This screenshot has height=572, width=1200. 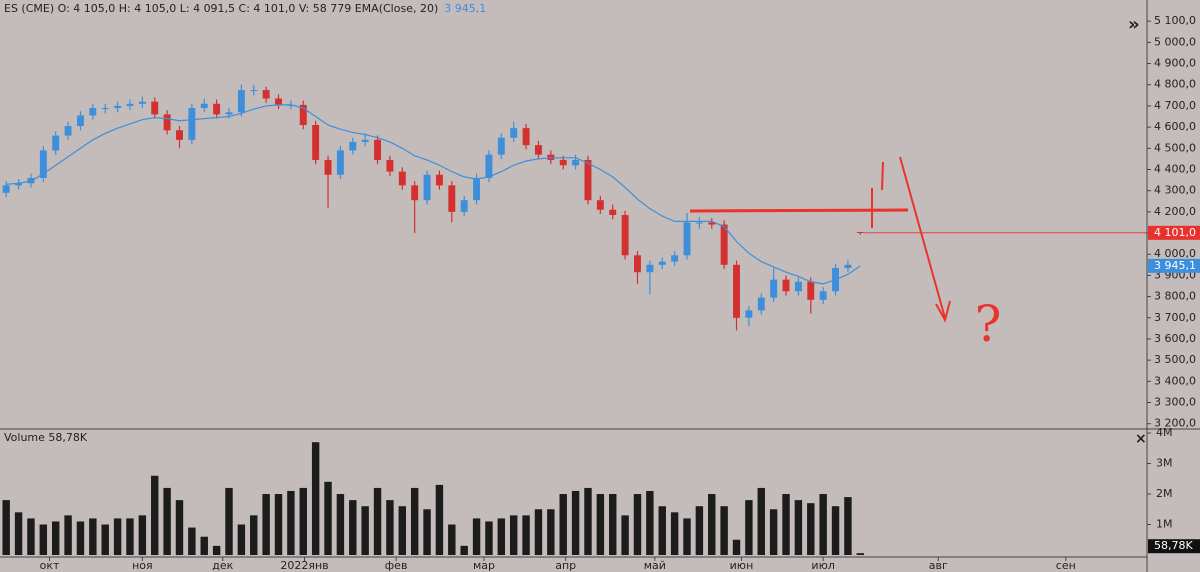 What do you see at coordinates (1175, 147) in the screenshot?
I see `y-tick-label: 4 500,0` at bounding box center [1175, 147].